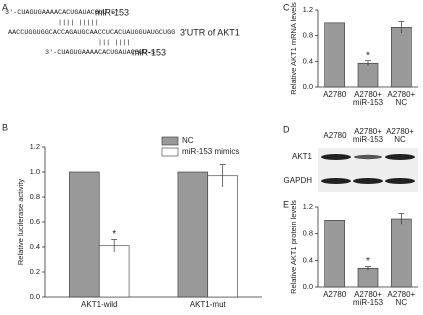  What do you see at coordinates (208, 304) in the screenshot?
I see `x-tick-label: AKT1-mut` at bounding box center [208, 304].